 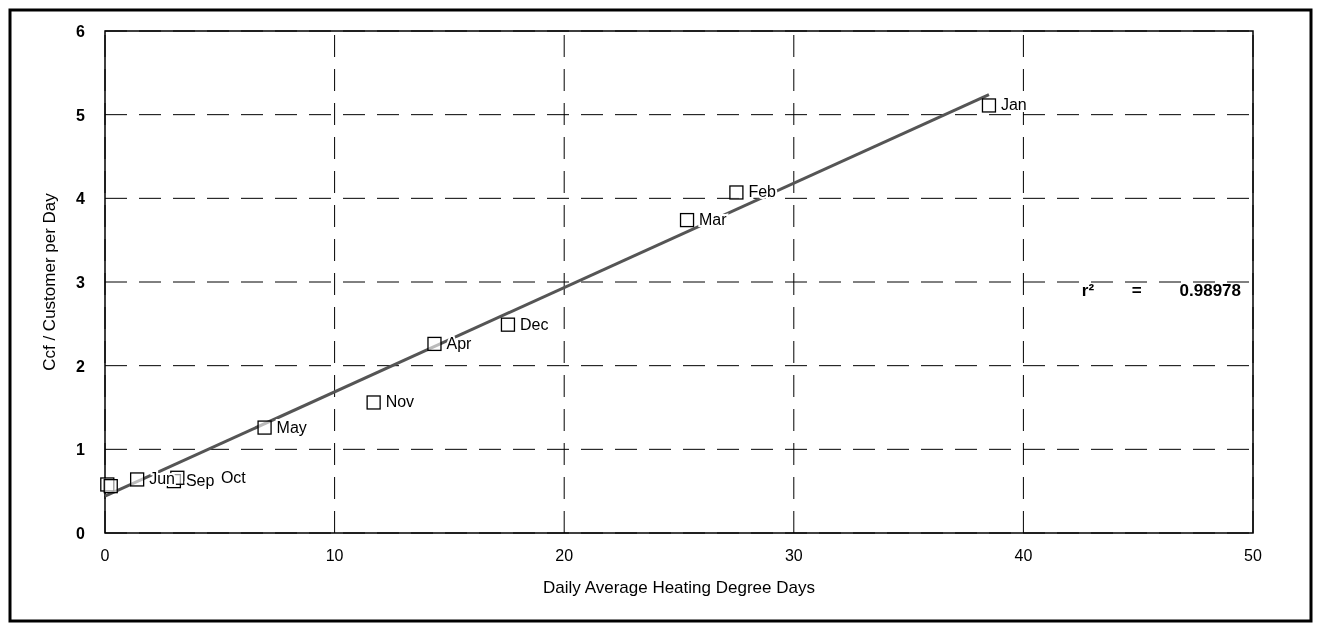 I want to click on annotation: Jan, so click(x=1013, y=105).